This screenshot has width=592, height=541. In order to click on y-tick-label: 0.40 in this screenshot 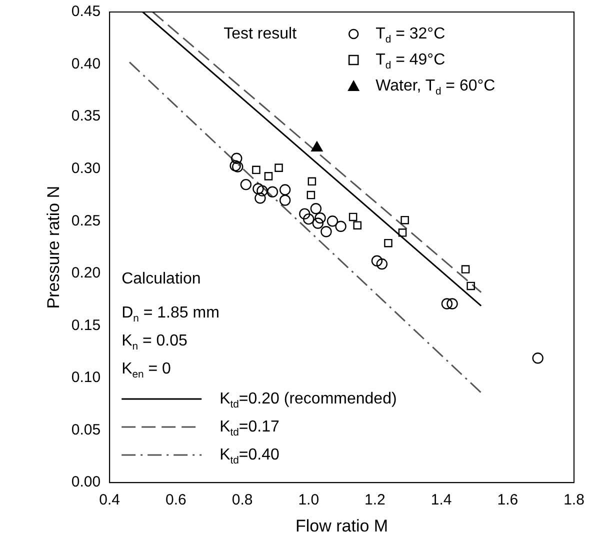, I will do `click(86, 63)`.